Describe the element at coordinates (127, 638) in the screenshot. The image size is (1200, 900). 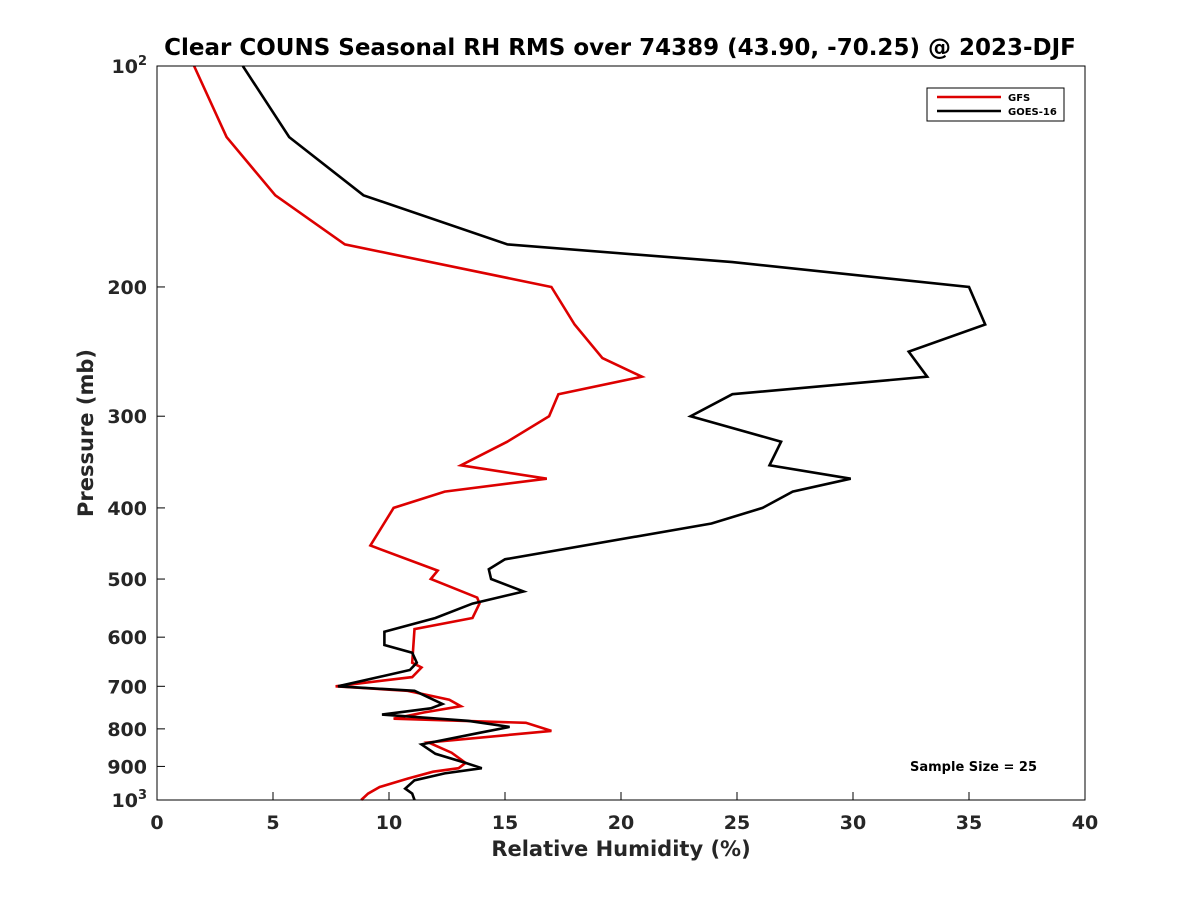
I see `y-tick-label: 600` at that location.